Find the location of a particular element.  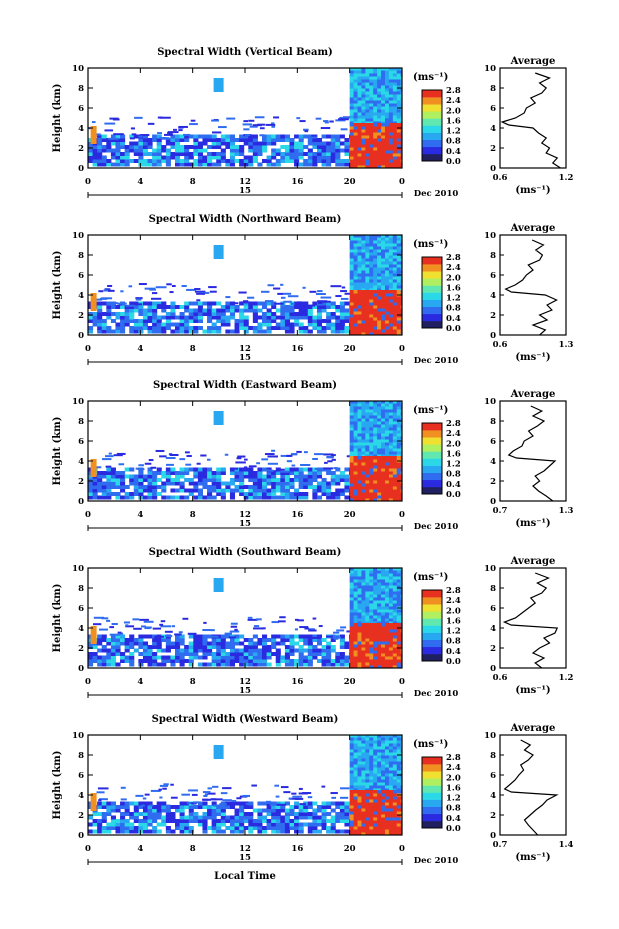

colorbar-tick-label: 2.4 is located at coordinates (453, 601).